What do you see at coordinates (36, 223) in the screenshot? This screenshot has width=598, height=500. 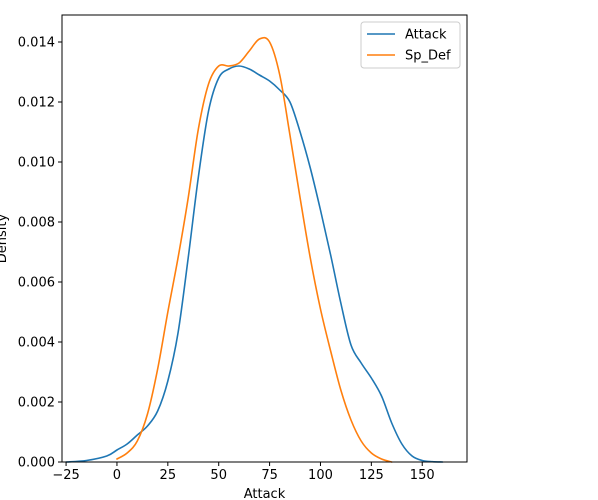 I see `y-tick-label: 0.008` at bounding box center [36, 223].